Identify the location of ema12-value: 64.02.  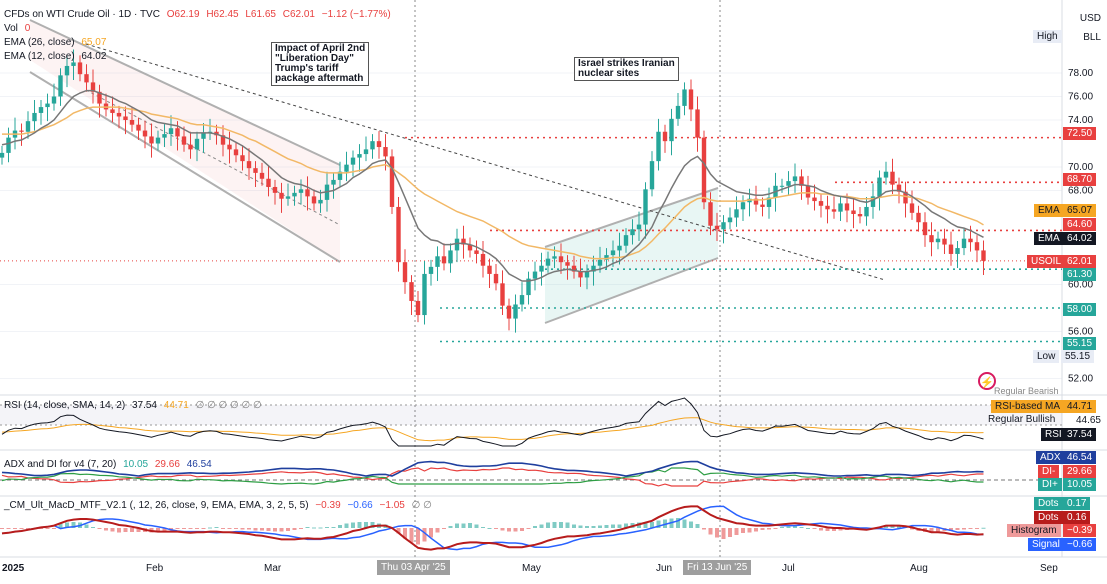
(94, 56).